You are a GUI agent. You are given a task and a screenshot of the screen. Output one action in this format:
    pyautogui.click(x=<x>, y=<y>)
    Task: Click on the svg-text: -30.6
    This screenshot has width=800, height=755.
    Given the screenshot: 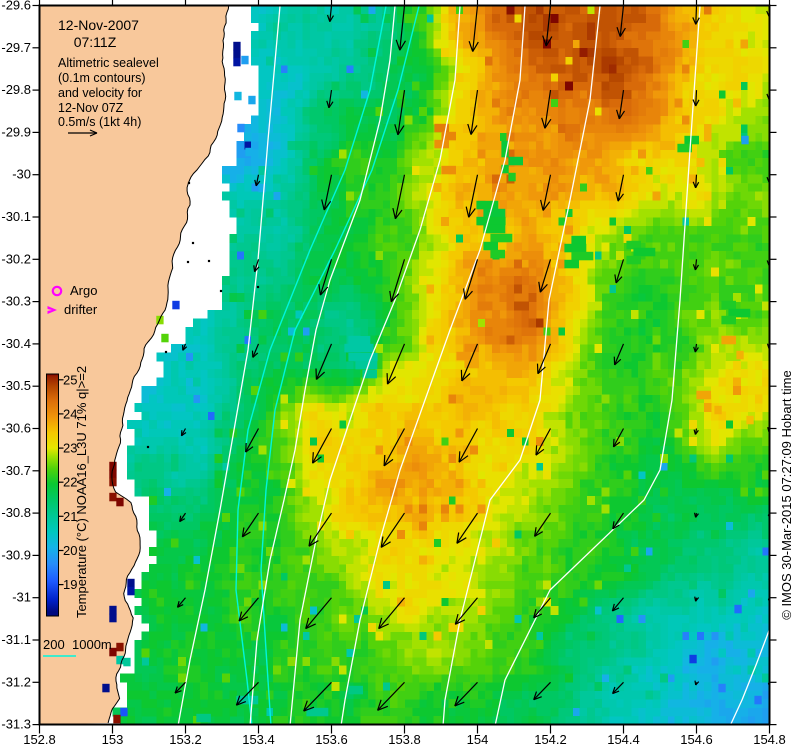 What is the action you would take?
    pyautogui.click(x=16, y=428)
    